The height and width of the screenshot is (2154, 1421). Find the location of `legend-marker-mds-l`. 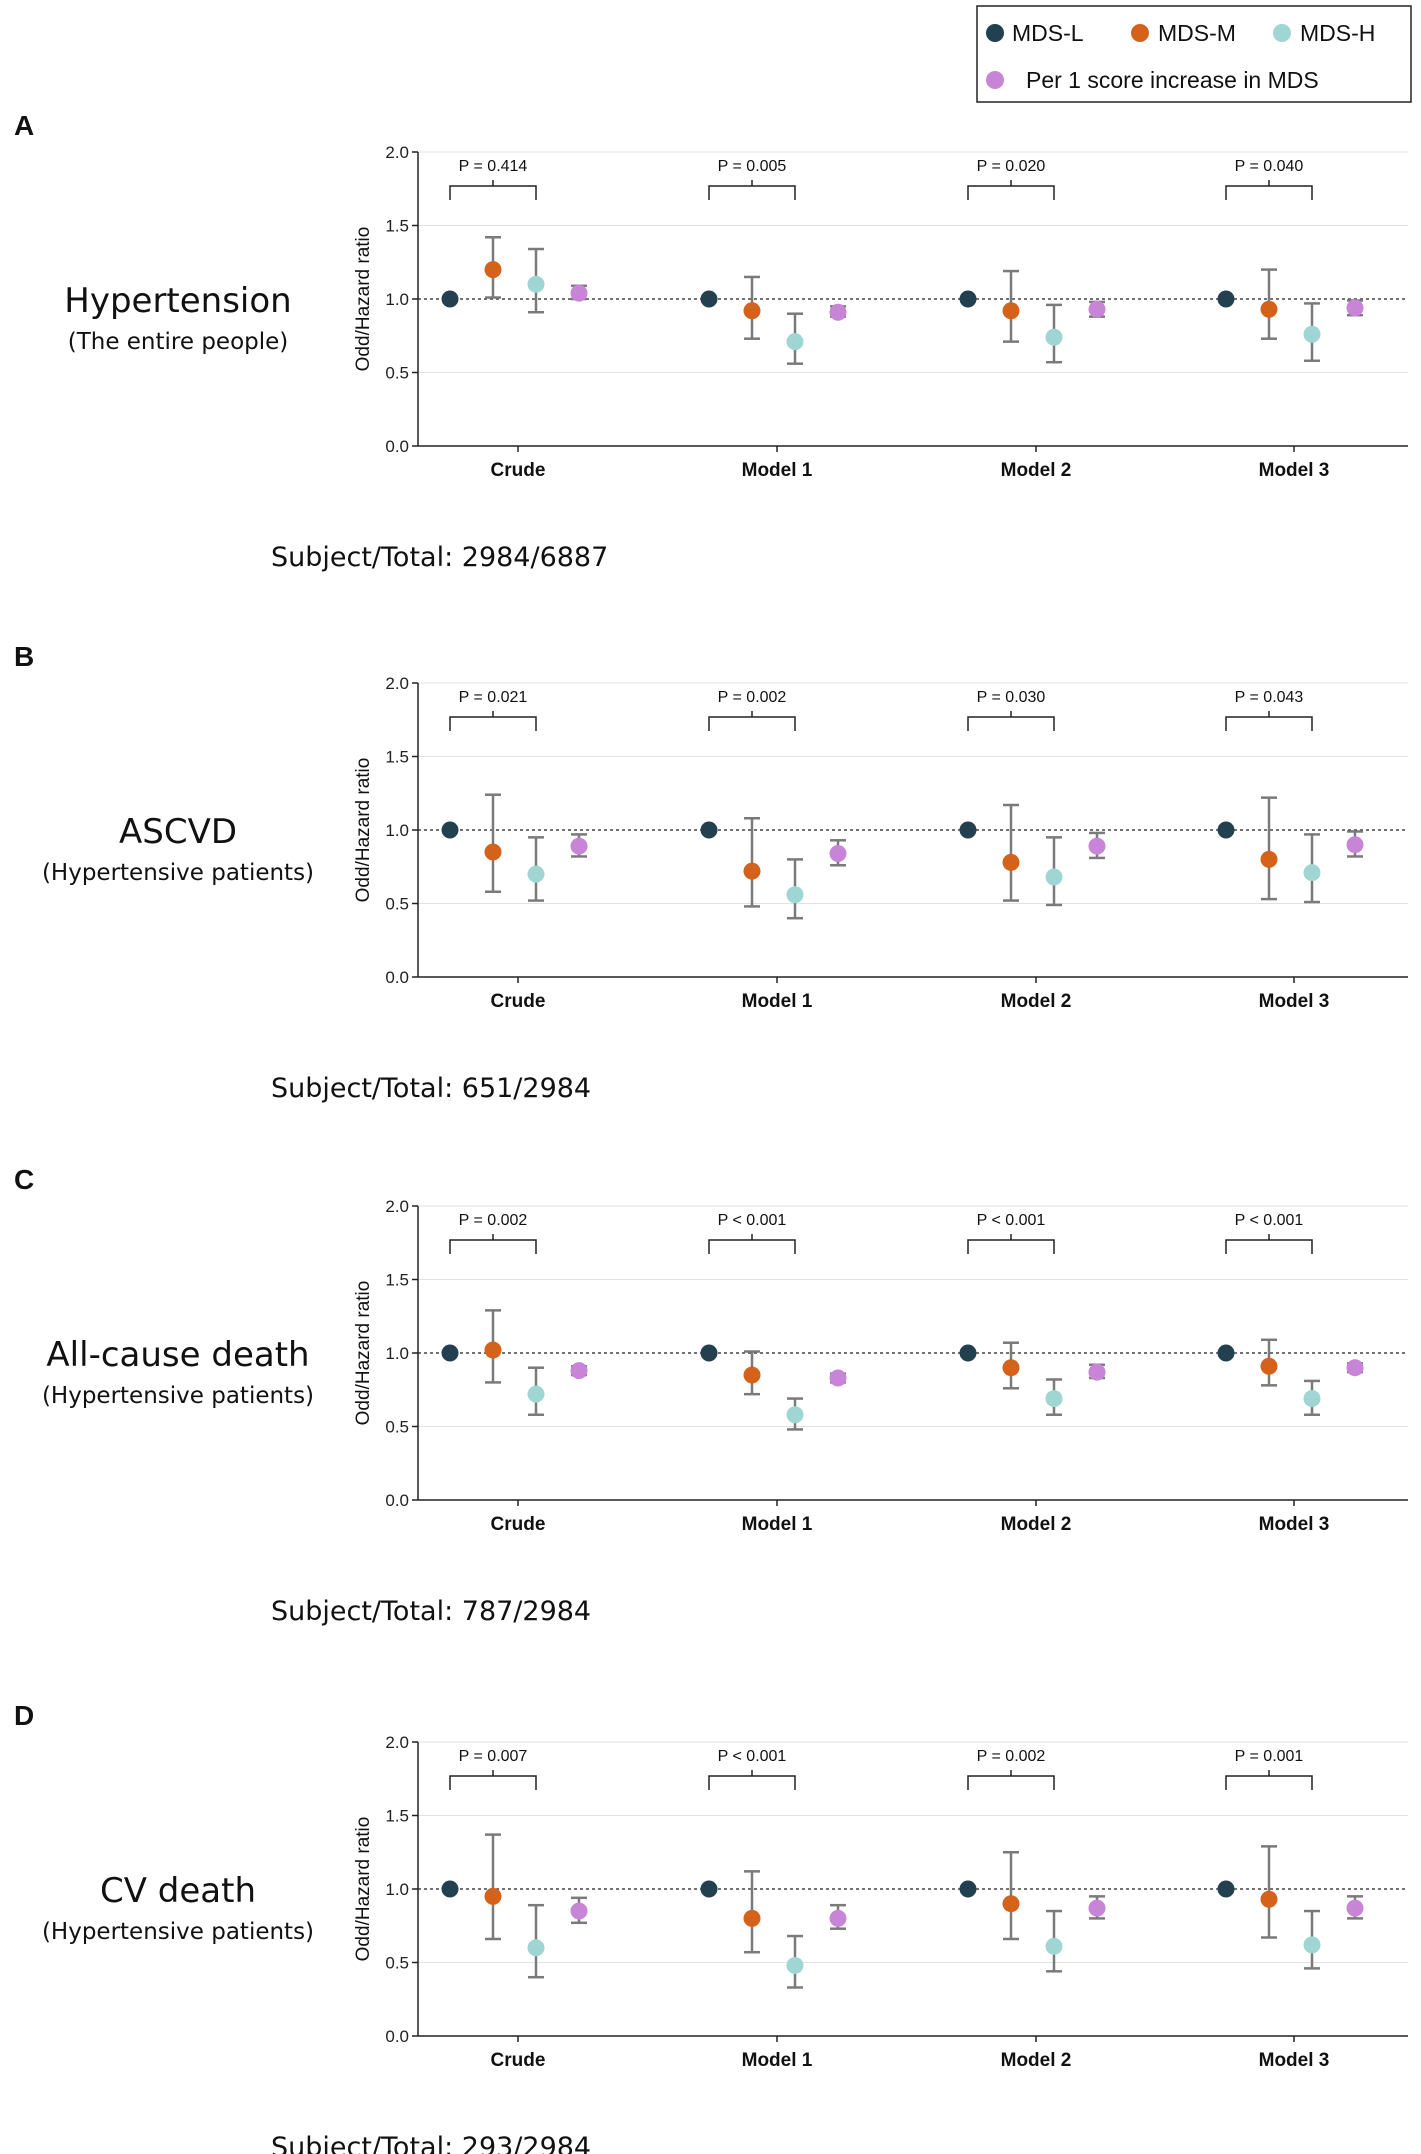

legend-marker-mds-l is located at coordinates (995, 33).